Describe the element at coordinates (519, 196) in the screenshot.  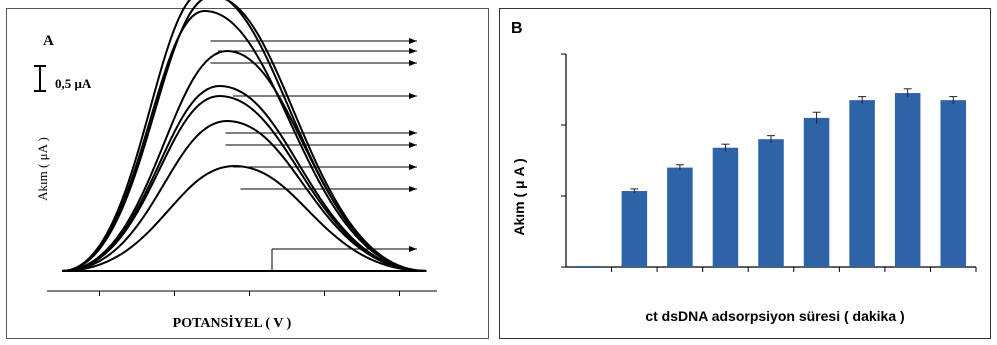
I see `y-axis-label: Akım ( μ A )` at that location.